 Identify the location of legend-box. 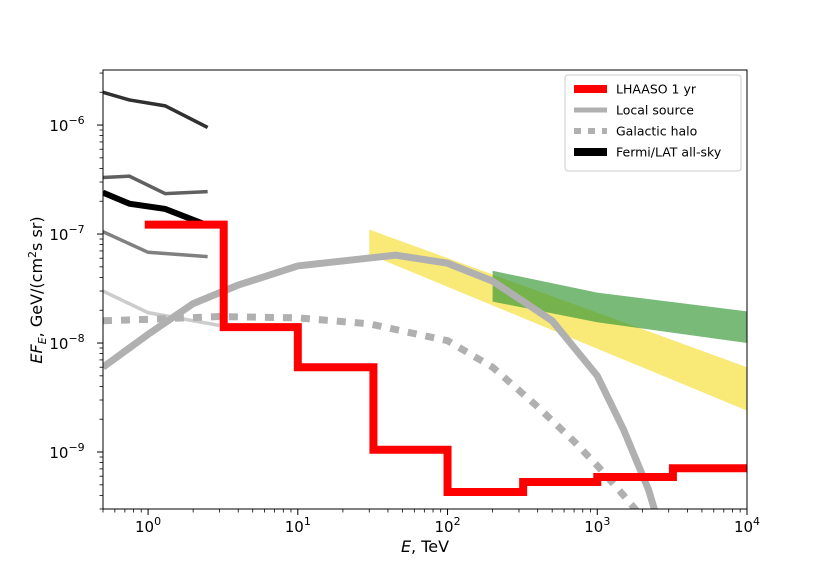
(653, 123).